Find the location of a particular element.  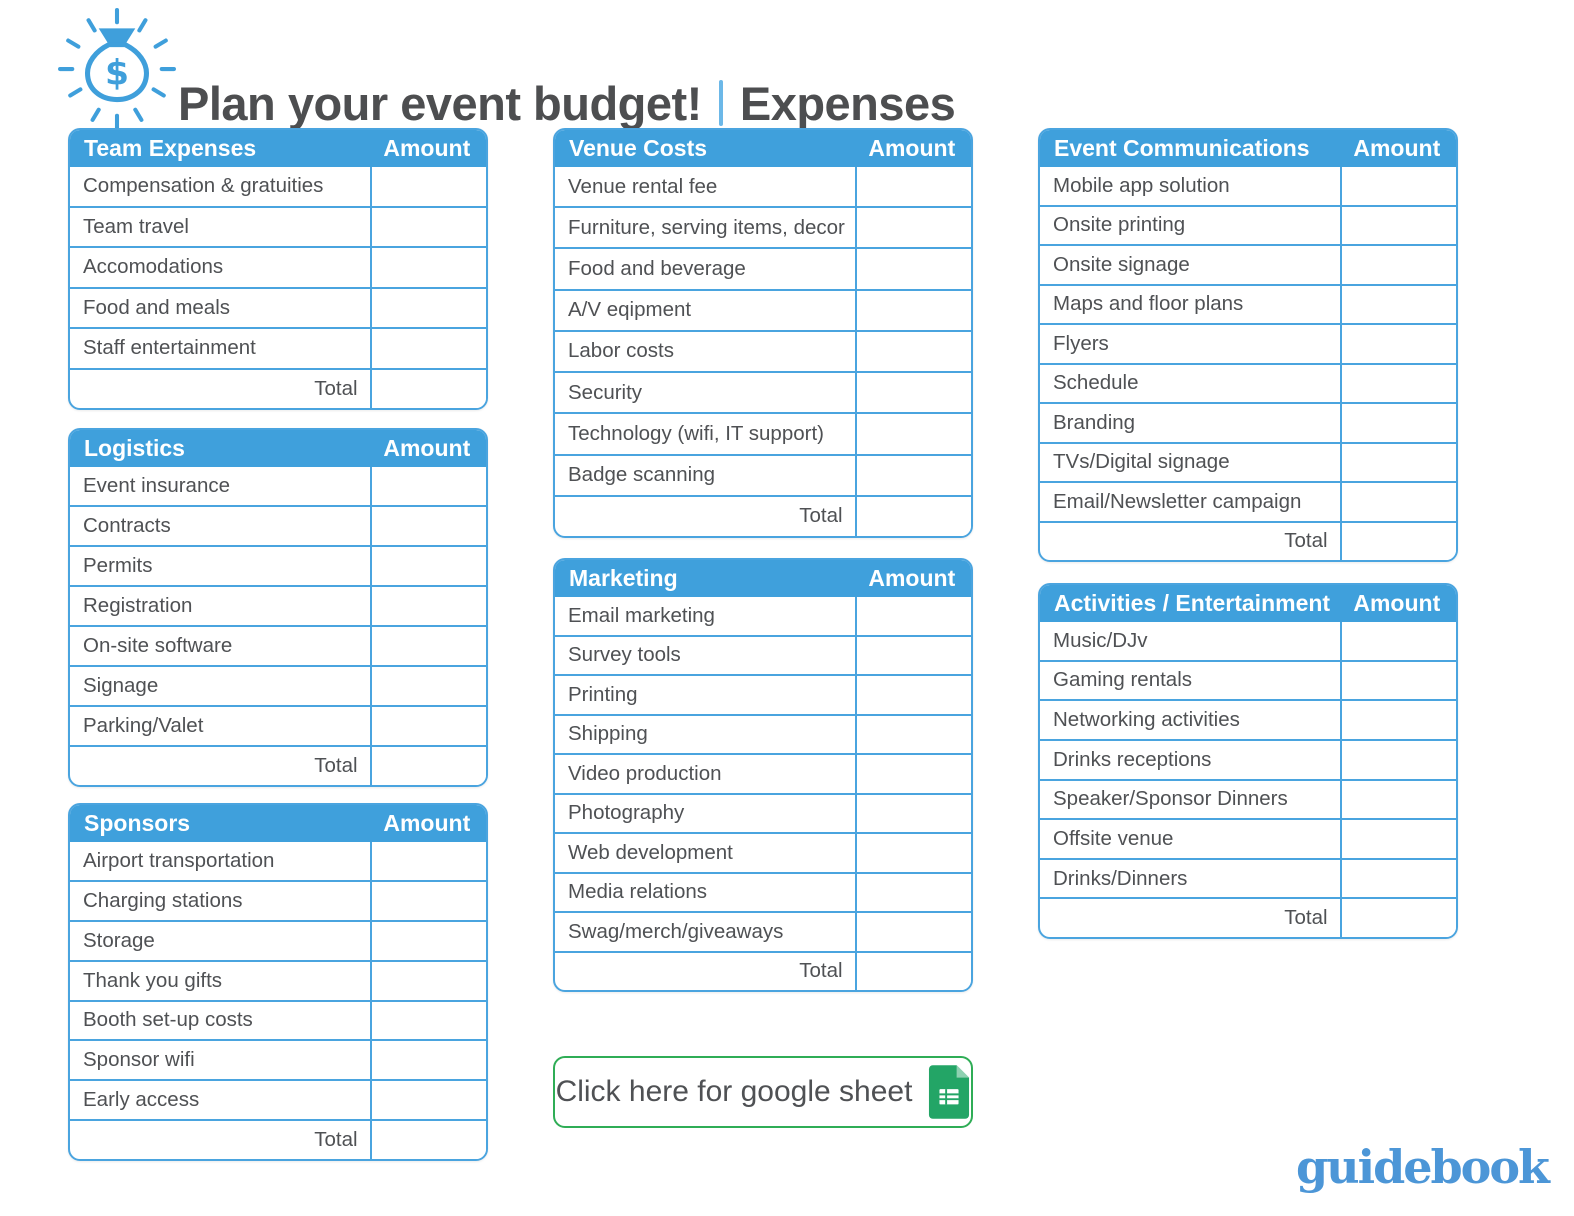

expense-label: Permits is located at coordinates (221, 566).